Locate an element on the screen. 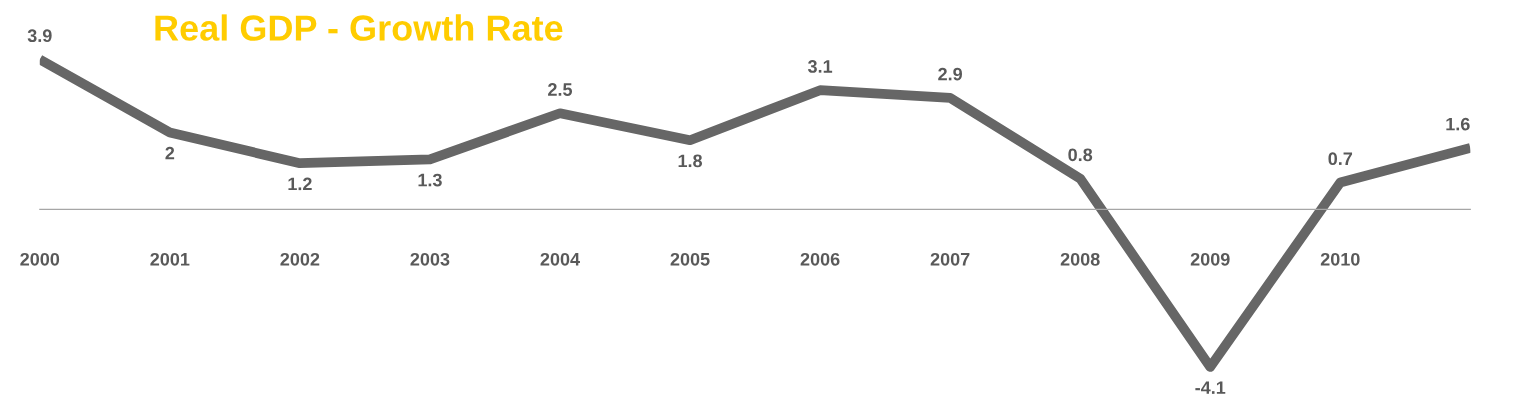  x-tick-label: 2004 is located at coordinates (560, 259).